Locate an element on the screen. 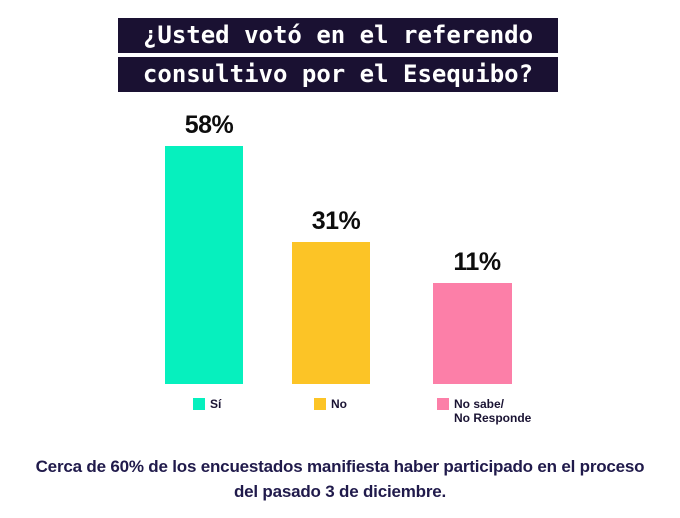  legend-swatch-si-icon is located at coordinates (199, 404).